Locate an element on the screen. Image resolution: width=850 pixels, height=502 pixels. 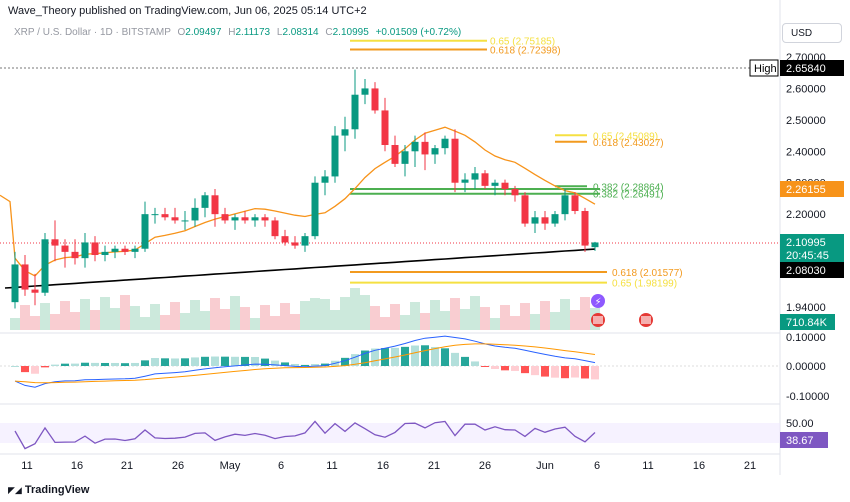
price-axis-label: 2.20000 is located at coordinates (806, 215).